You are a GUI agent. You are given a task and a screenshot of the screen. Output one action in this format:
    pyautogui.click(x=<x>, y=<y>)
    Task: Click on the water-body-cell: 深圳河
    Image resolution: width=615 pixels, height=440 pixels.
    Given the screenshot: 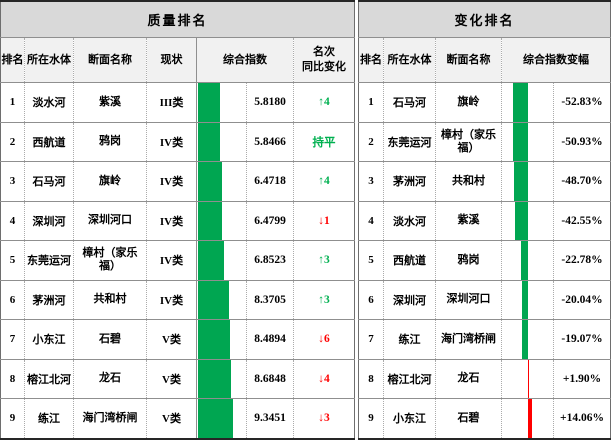 What is the action you would take?
    pyautogui.click(x=49, y=220)
    